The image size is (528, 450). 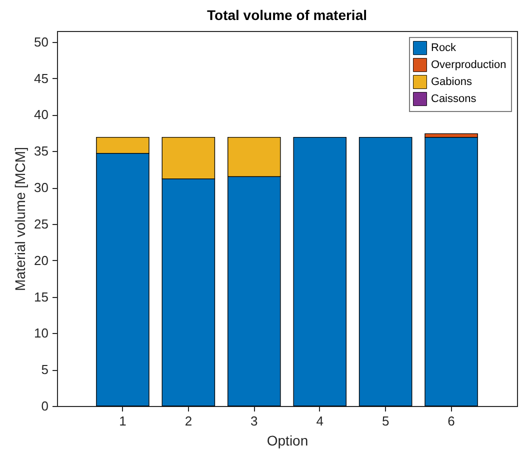 What do you see at coordinates (188, 421) in the screenshot?
I see `x-tick-label: 2` at bounding box center [188, 421].